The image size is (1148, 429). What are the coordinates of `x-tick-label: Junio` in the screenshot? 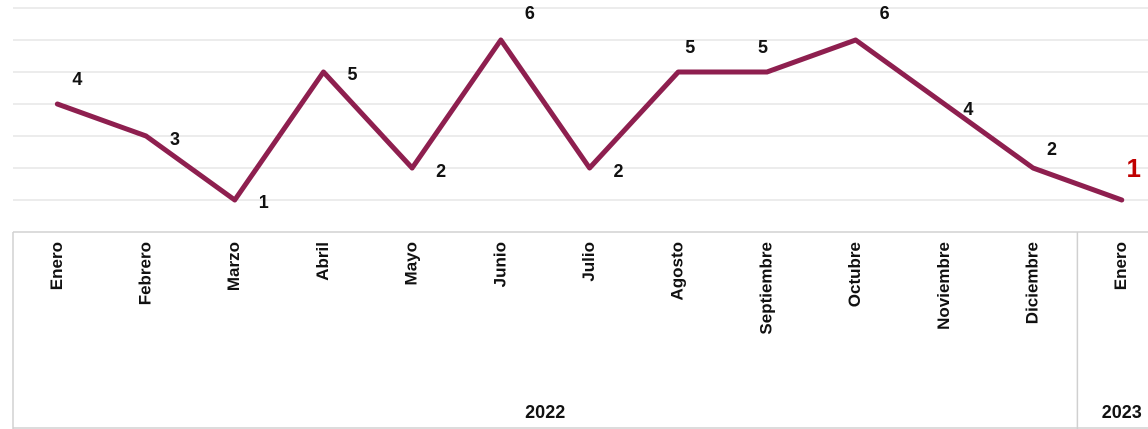 It's located at (499, 264).